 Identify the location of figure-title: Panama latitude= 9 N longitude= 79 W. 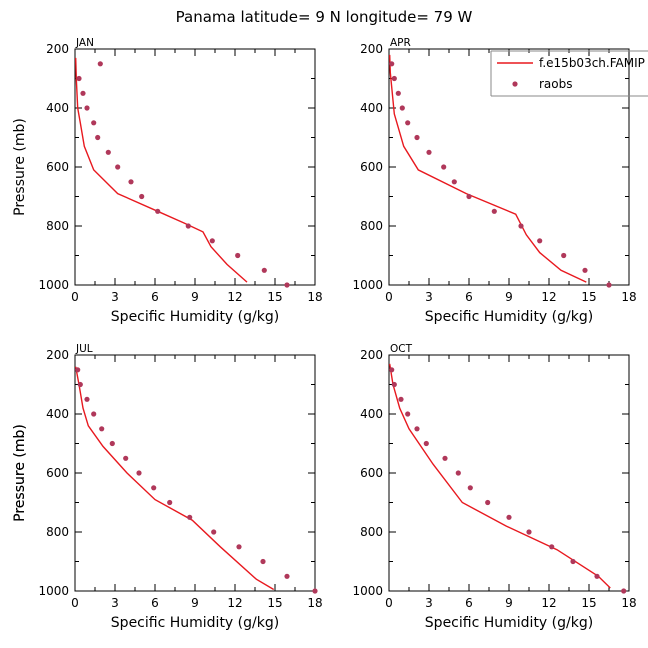
(324, 17).